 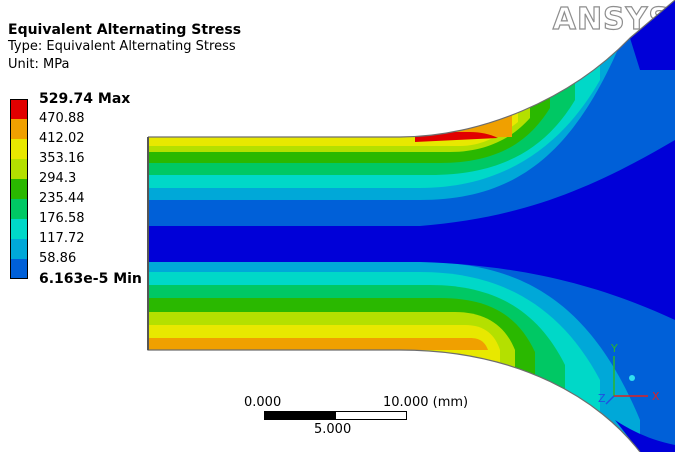 What do you see at coordinates (645, 436) in the screenshot?
I see `band-dark-blue-bottom-corner` at bounding box center [645, 436].